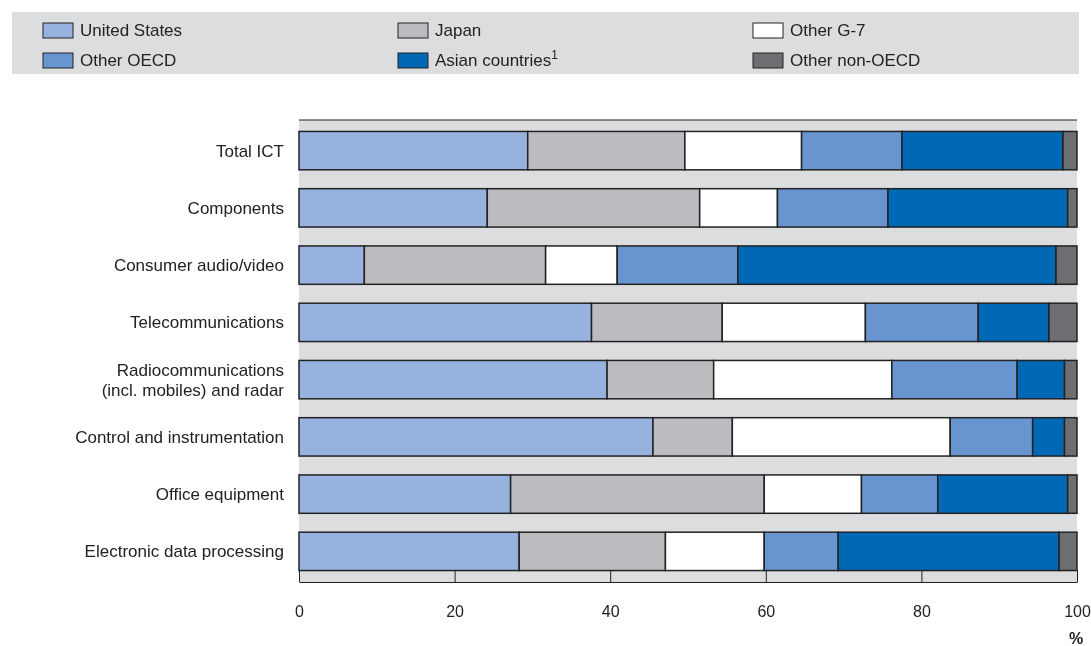 Image resolution: width=1091 pixels, height=646 pixels. I want to click on legend-label: United States, so click(131, 30).